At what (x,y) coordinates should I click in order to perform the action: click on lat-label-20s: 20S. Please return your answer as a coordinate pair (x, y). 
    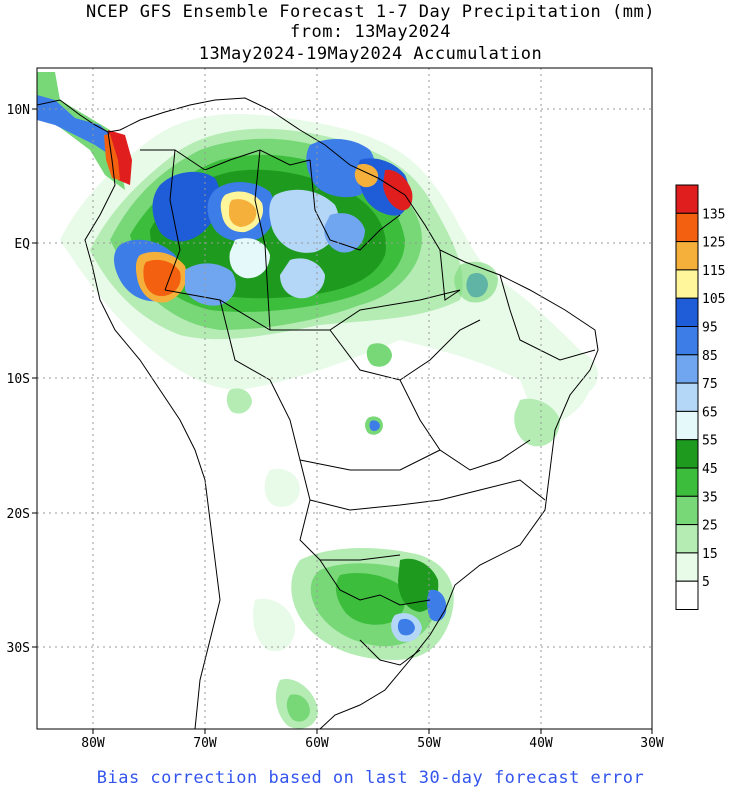
    Looking at the image, I should click on (18, 514).